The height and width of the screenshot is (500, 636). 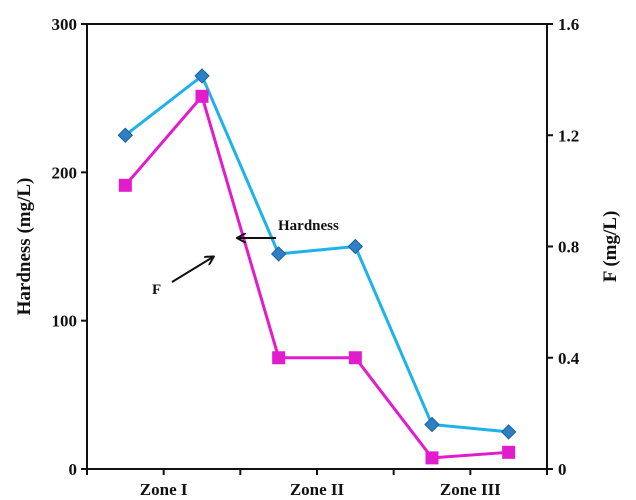 I want to click on annotation-f-label: F, so click(x=156, y=290).